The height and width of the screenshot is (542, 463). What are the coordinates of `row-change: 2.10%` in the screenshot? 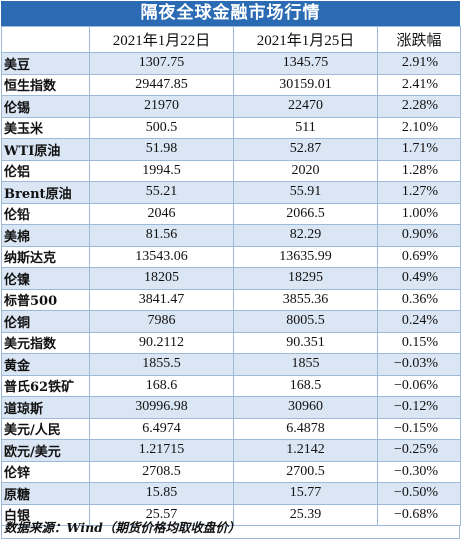 It's located at (419, 127).